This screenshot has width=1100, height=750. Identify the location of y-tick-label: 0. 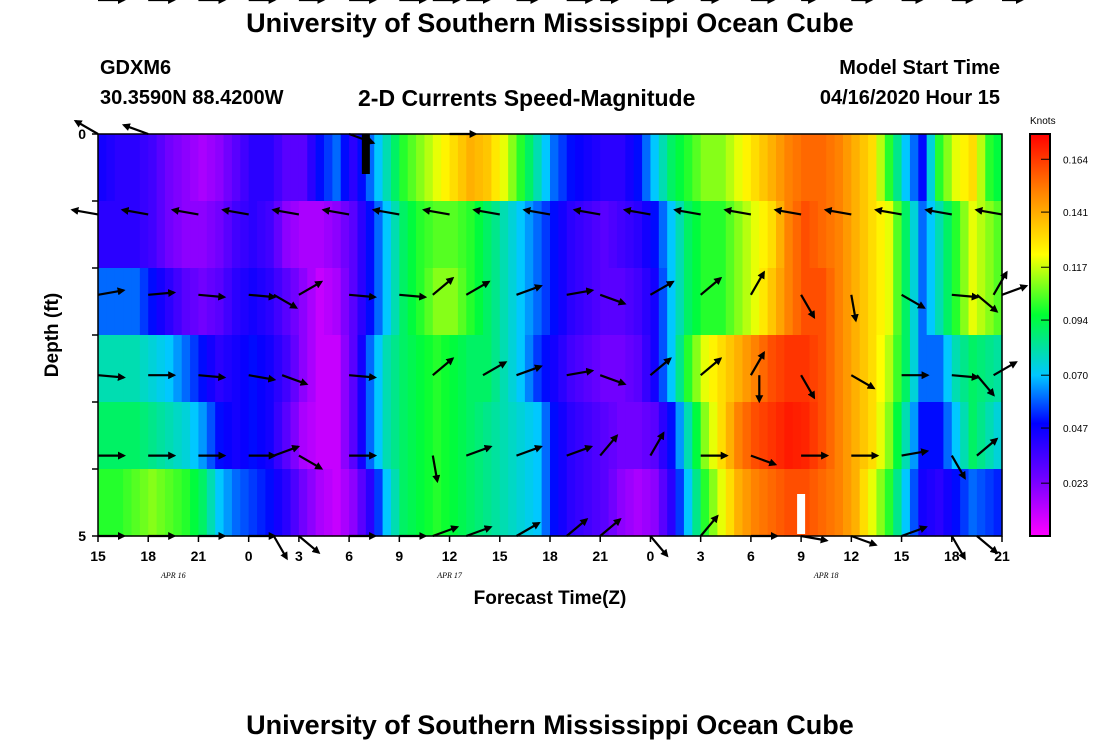
(82, 134).